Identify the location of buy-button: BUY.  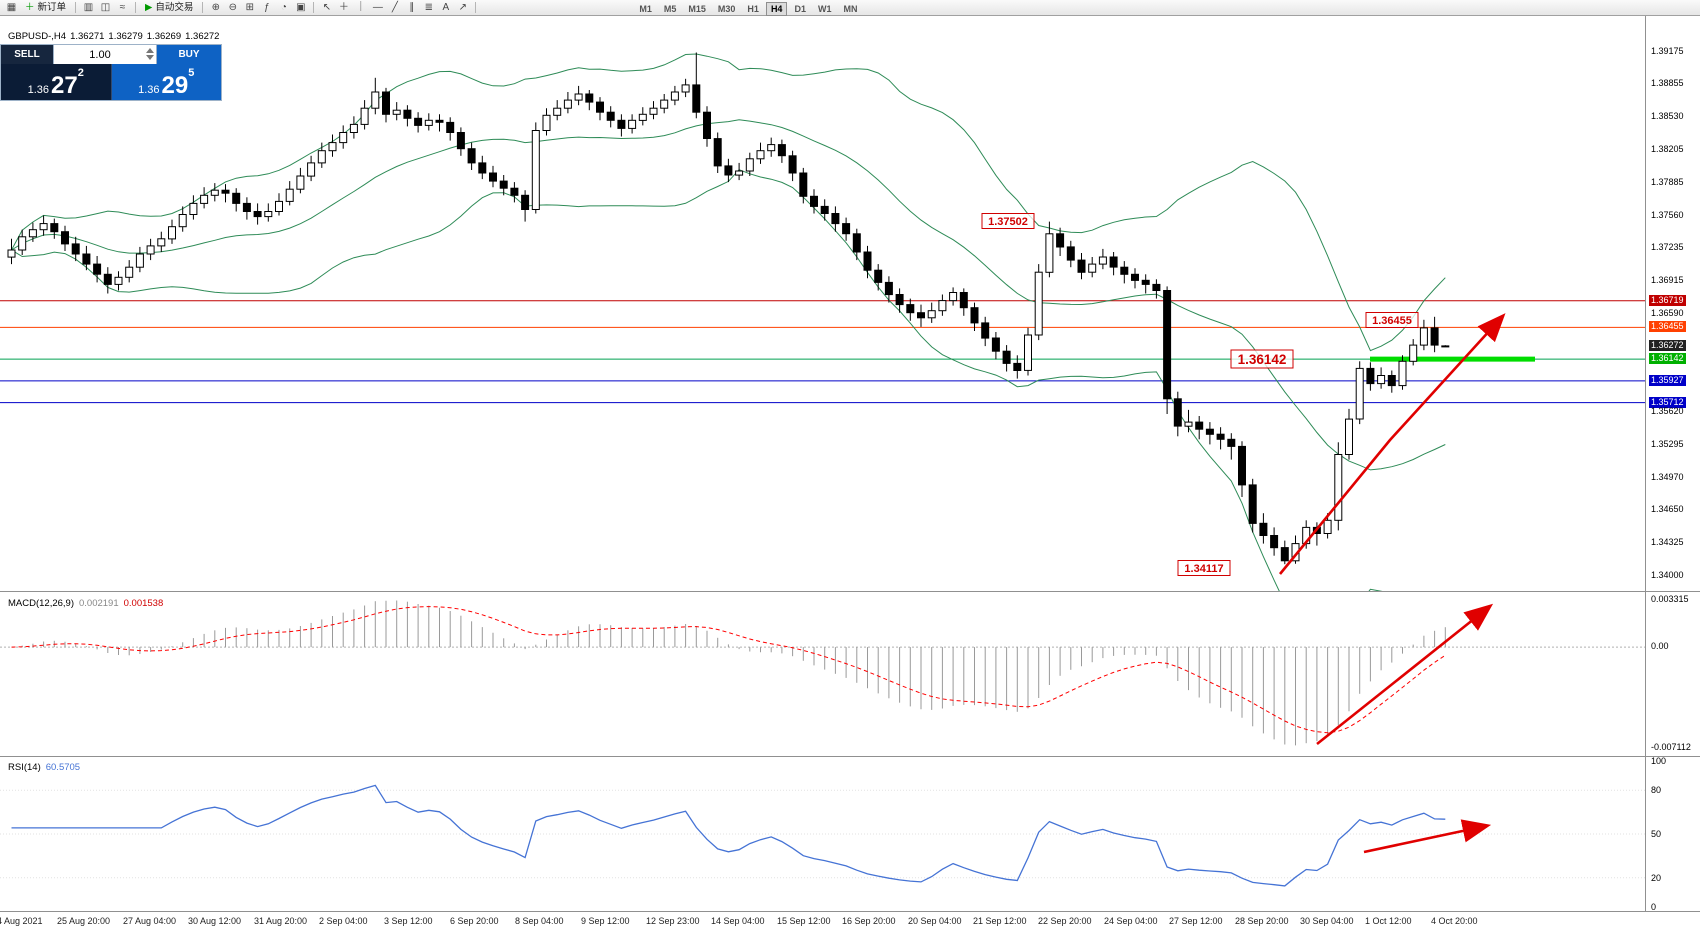
(189, 54).